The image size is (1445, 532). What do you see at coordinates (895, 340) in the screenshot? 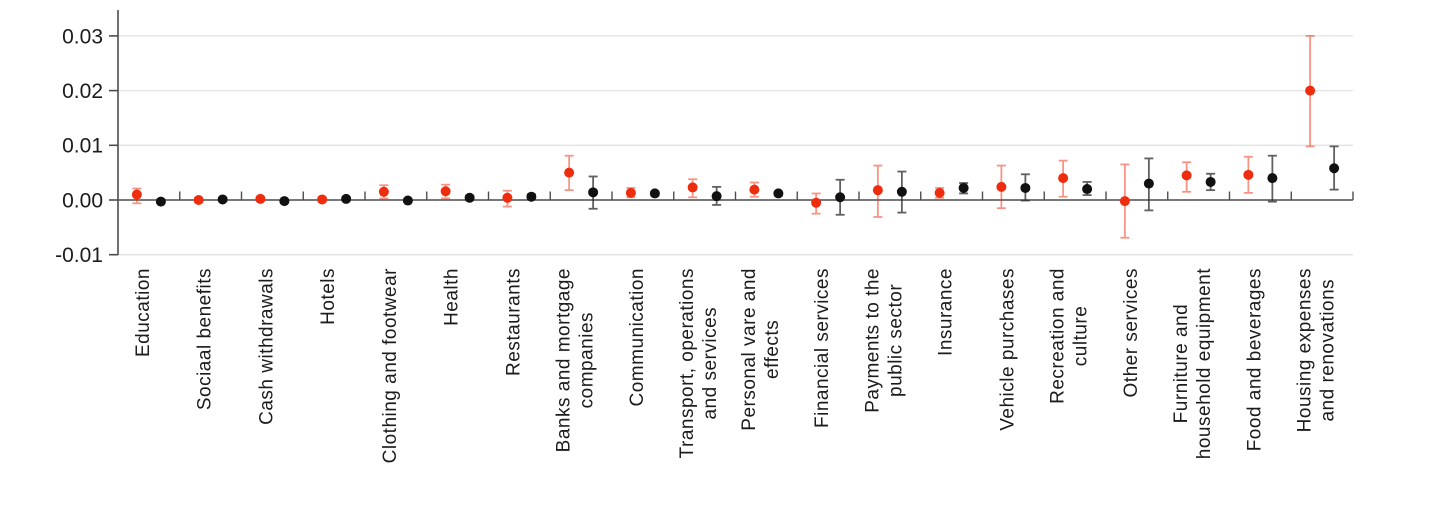
I see `x-category-label: public sector` at bounding box center [895, 340].